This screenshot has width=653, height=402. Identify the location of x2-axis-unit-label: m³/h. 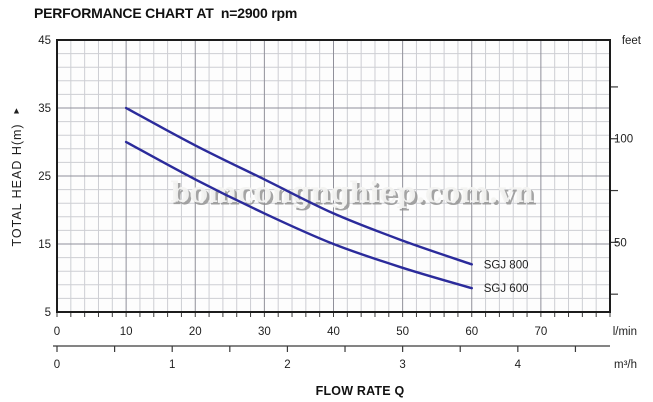
(625, 365).